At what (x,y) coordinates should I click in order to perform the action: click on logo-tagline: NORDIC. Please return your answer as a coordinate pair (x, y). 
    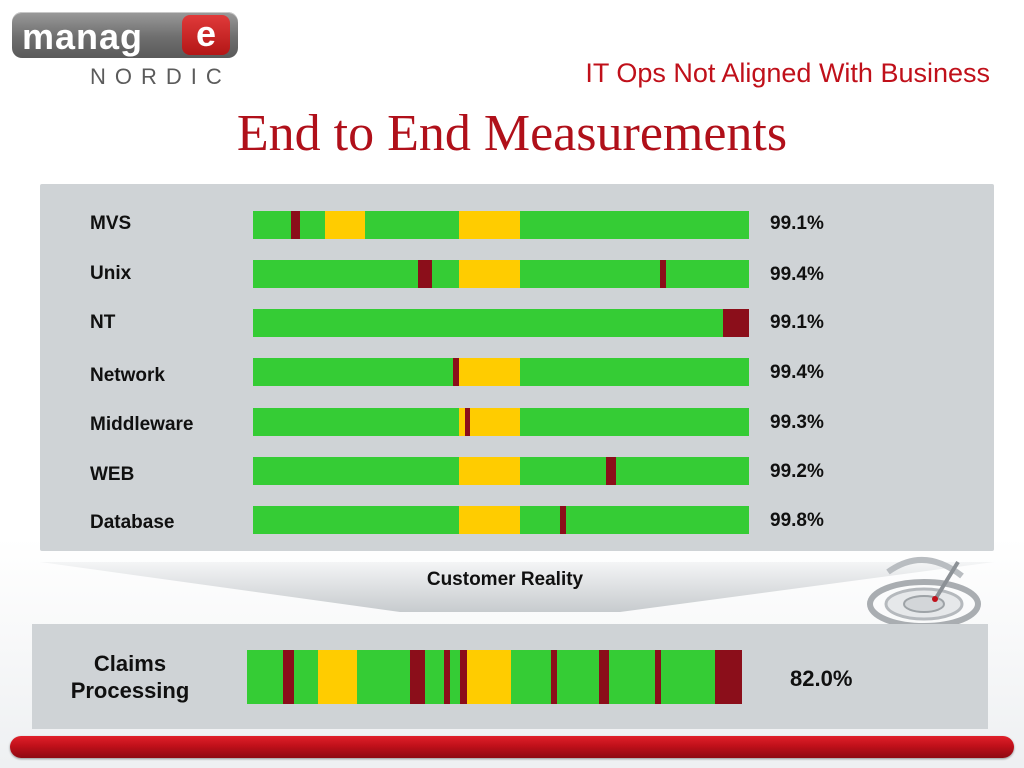
    Looking at the image, I should click on (160, 76).